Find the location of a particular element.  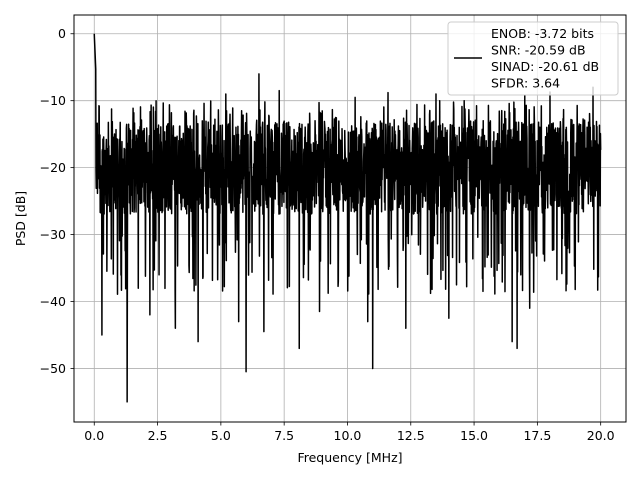

x-tick-label: 5.0 is located at coordinates (221, 435).